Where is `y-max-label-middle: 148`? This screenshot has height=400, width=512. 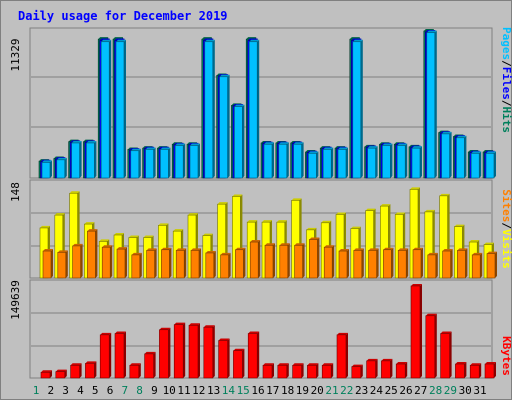
y-max-label-middle: 148 is located at coordinates (15, 192).